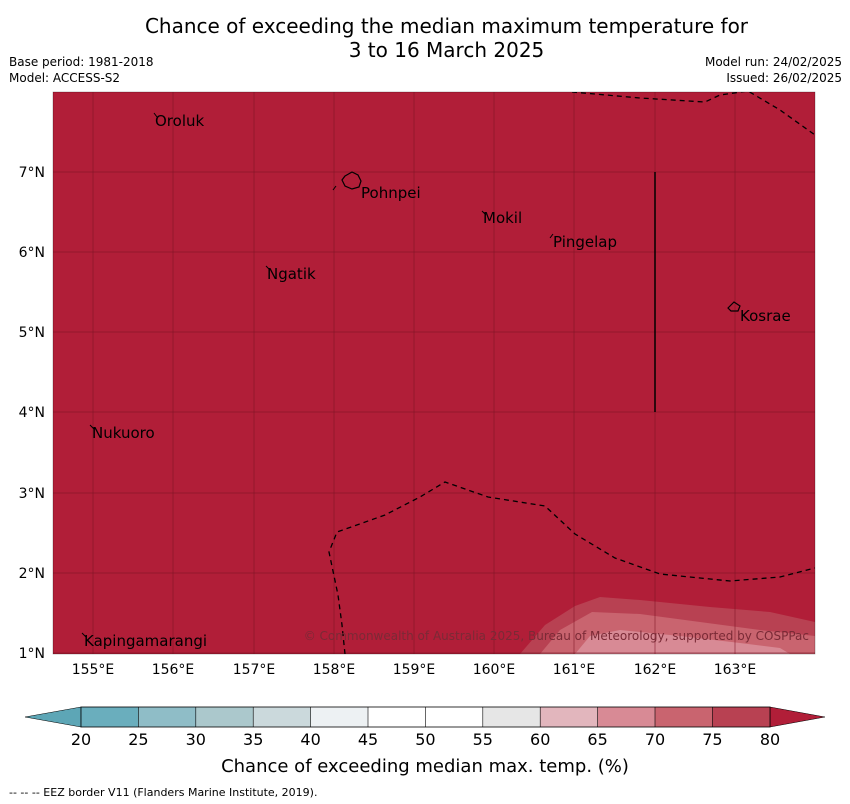  What do you see at coordinates (765, 316) in the screenshot?
I see `place-label-kosrae: Kosrae` at bounding box center [765, 316].